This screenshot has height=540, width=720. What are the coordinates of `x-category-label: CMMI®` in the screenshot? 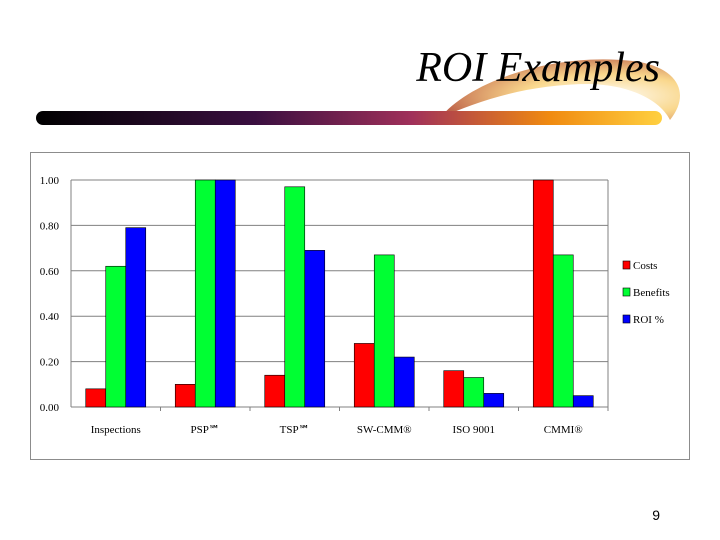 It's located at (563, 430).